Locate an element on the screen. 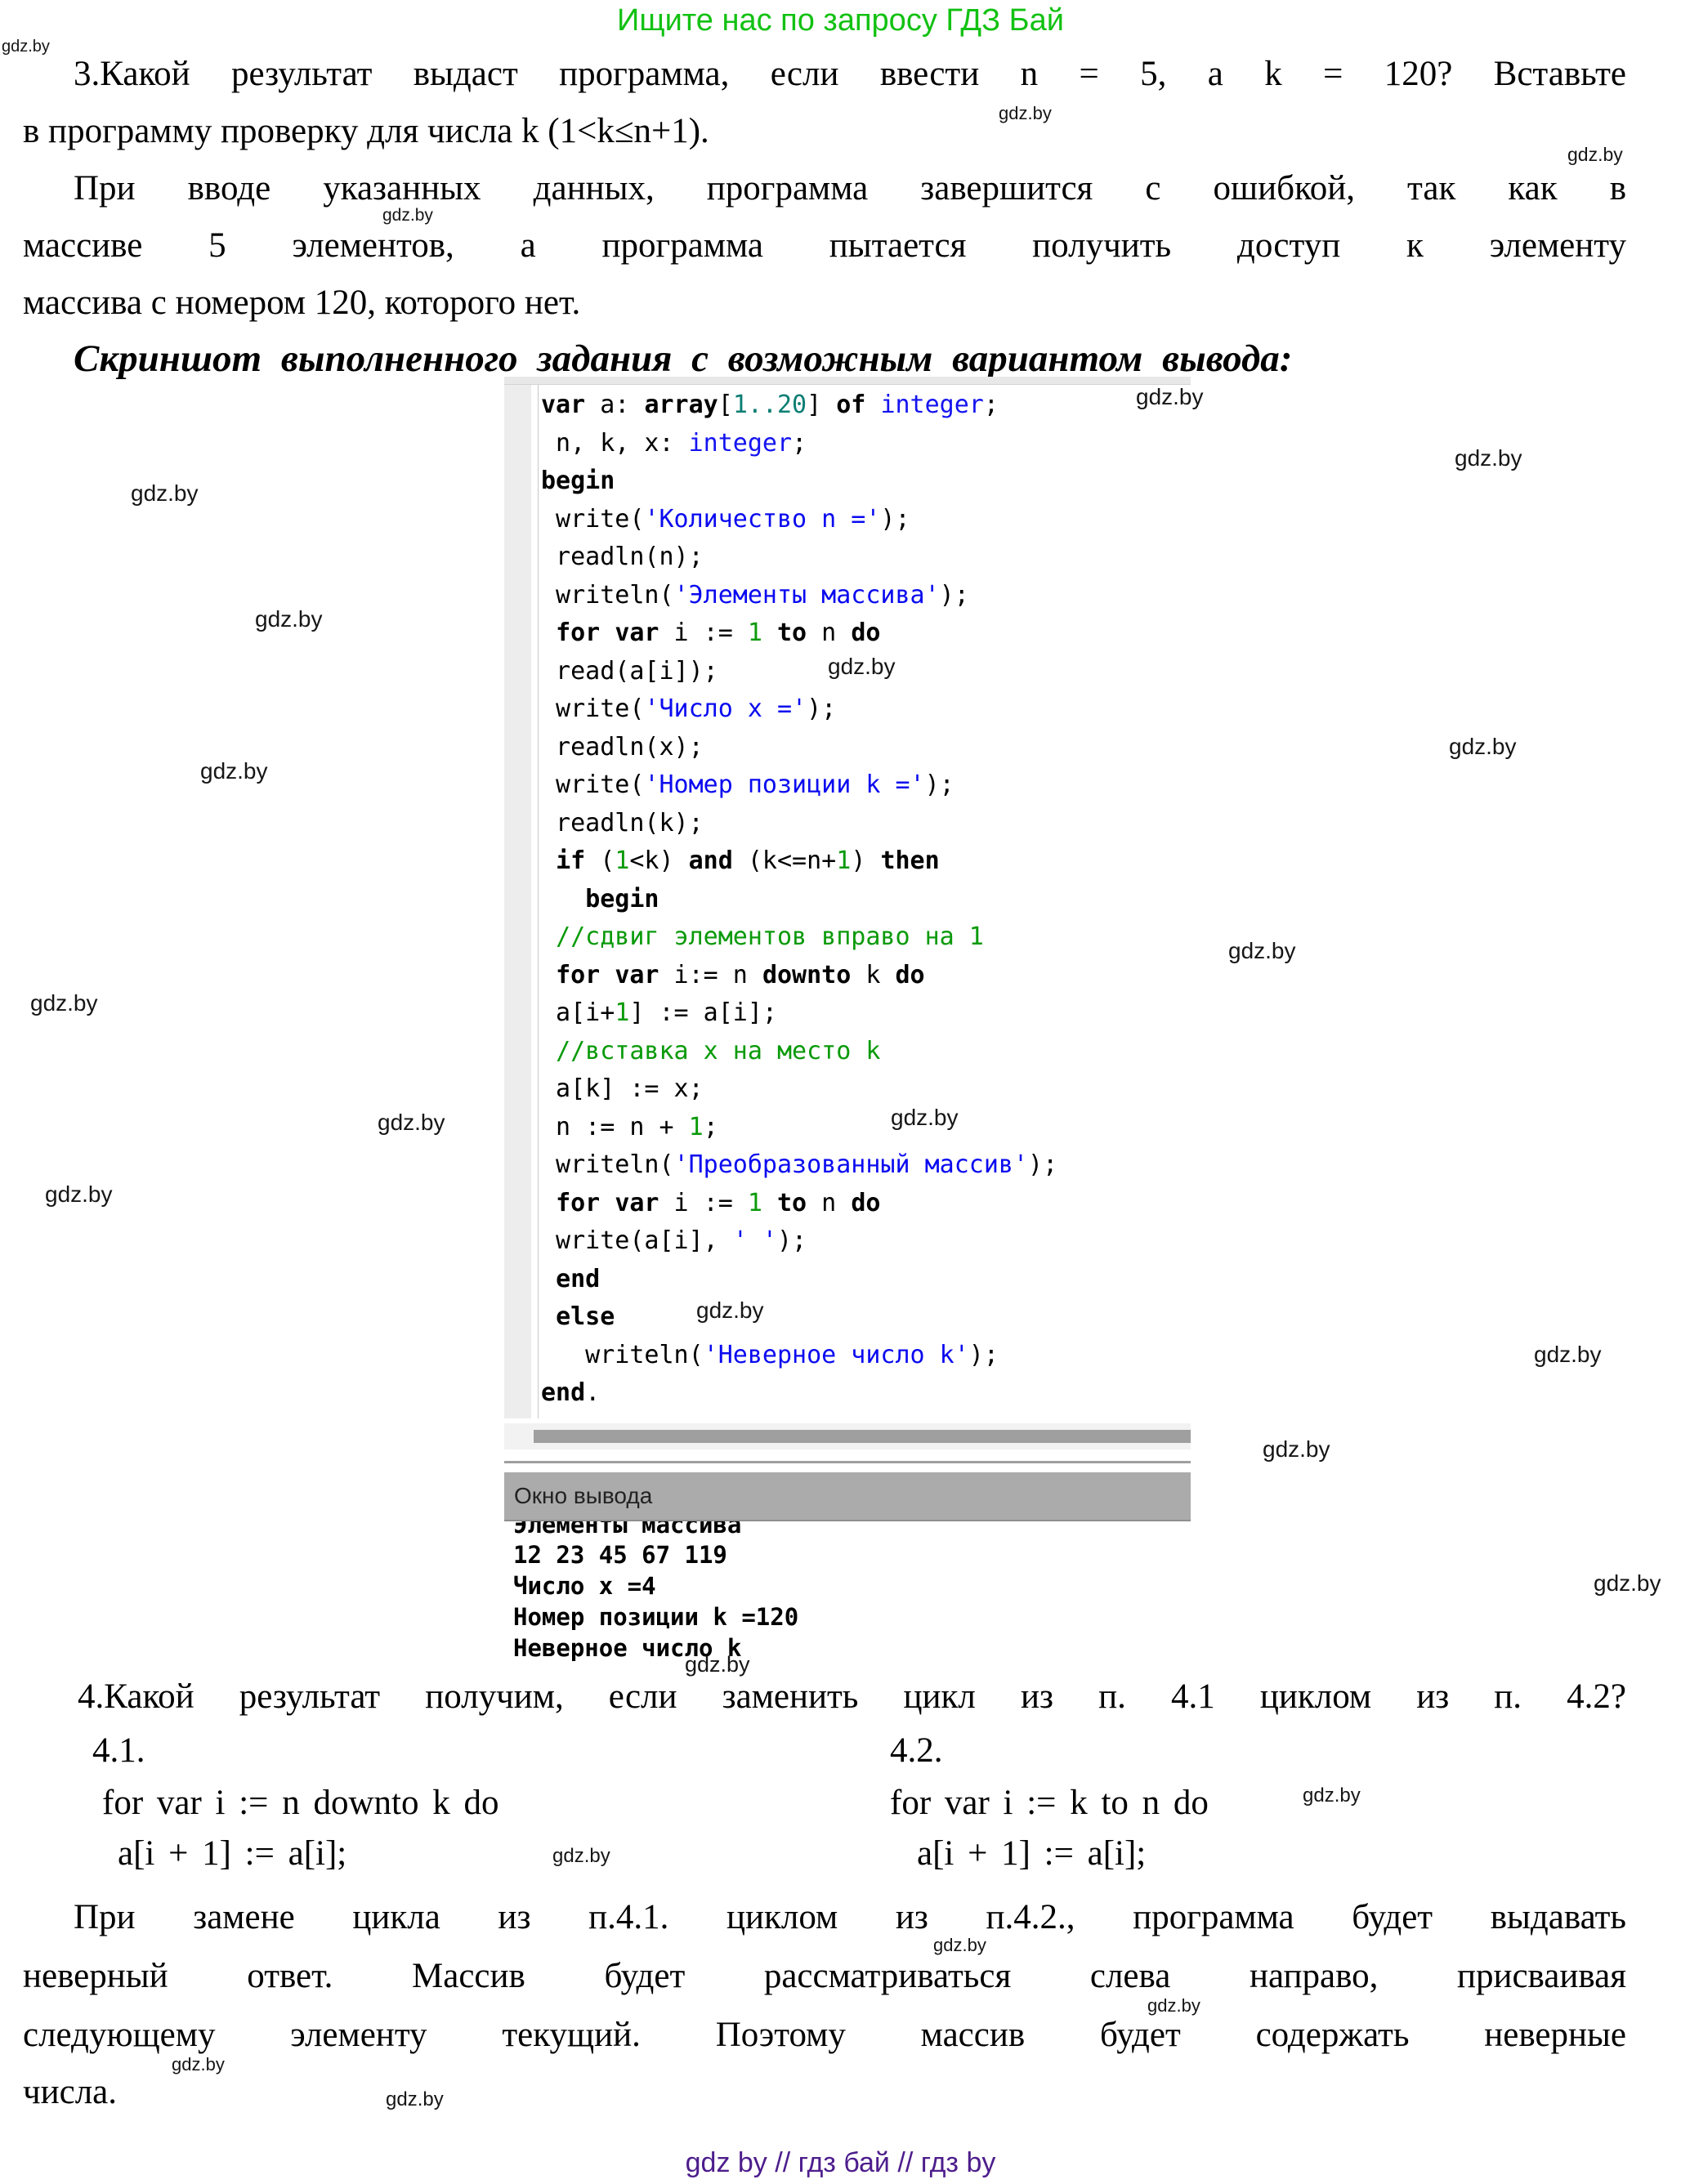 This screenshot has height=2184, width=1681. code-line: readln(k); is located at coordinates (799, 824).